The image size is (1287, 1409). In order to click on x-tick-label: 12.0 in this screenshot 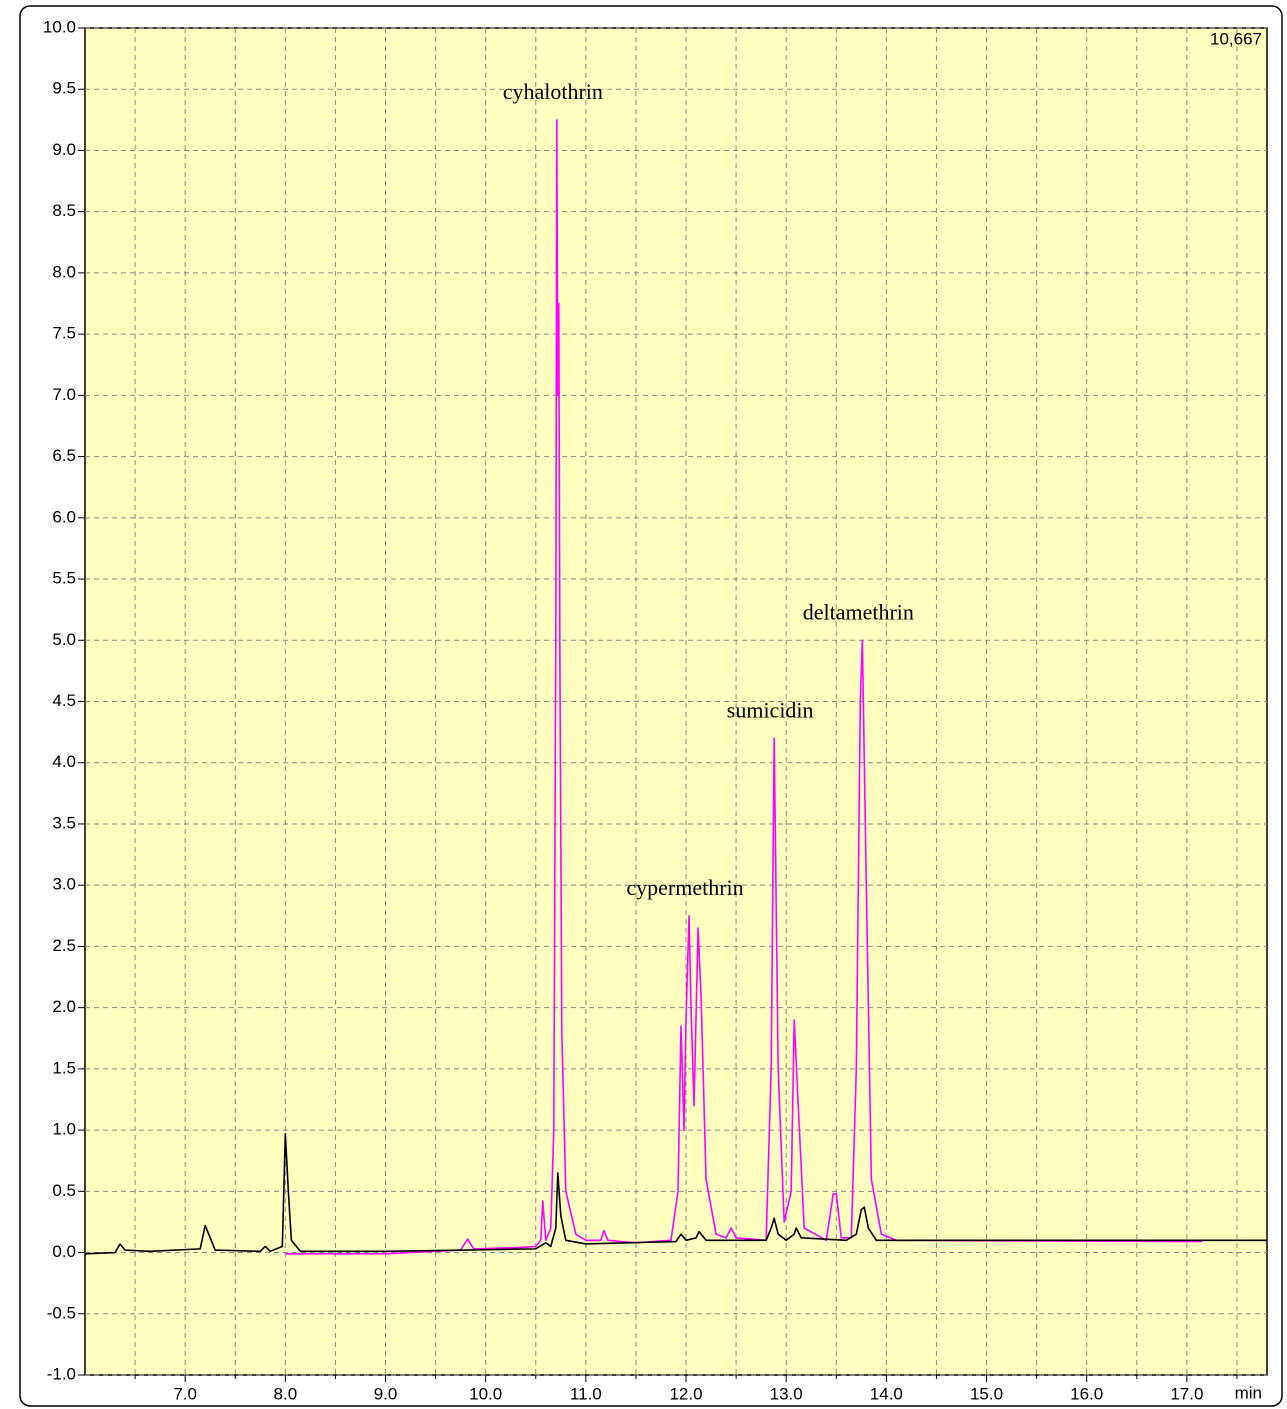, I will do `click(685, 1393)`.